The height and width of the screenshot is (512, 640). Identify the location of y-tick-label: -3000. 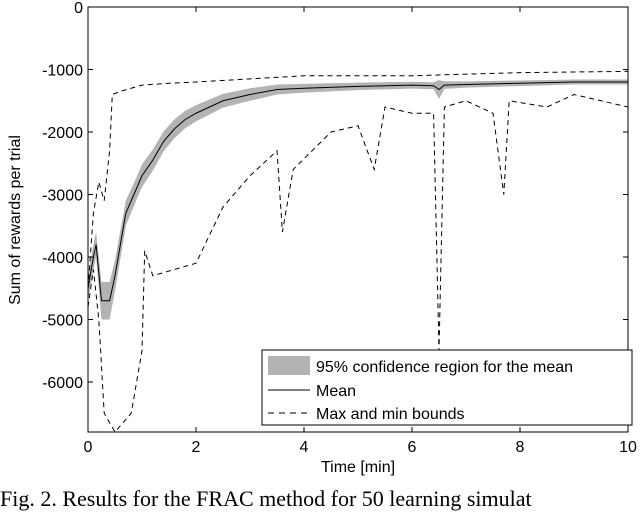
(62, 196).